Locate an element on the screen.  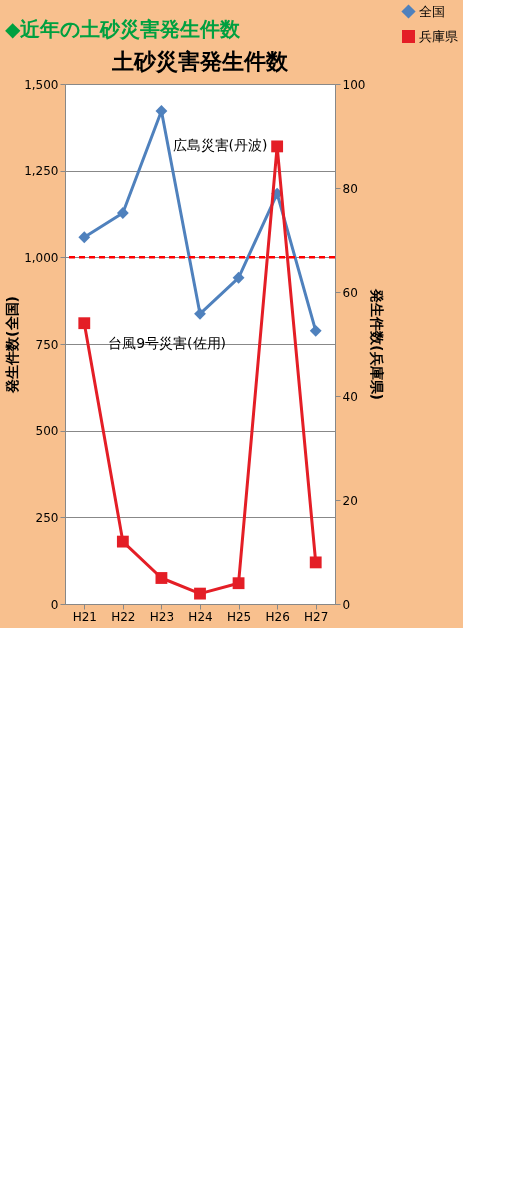
text: ◆近年の土砂災害発生件数 is located at coordinates (123, 29).